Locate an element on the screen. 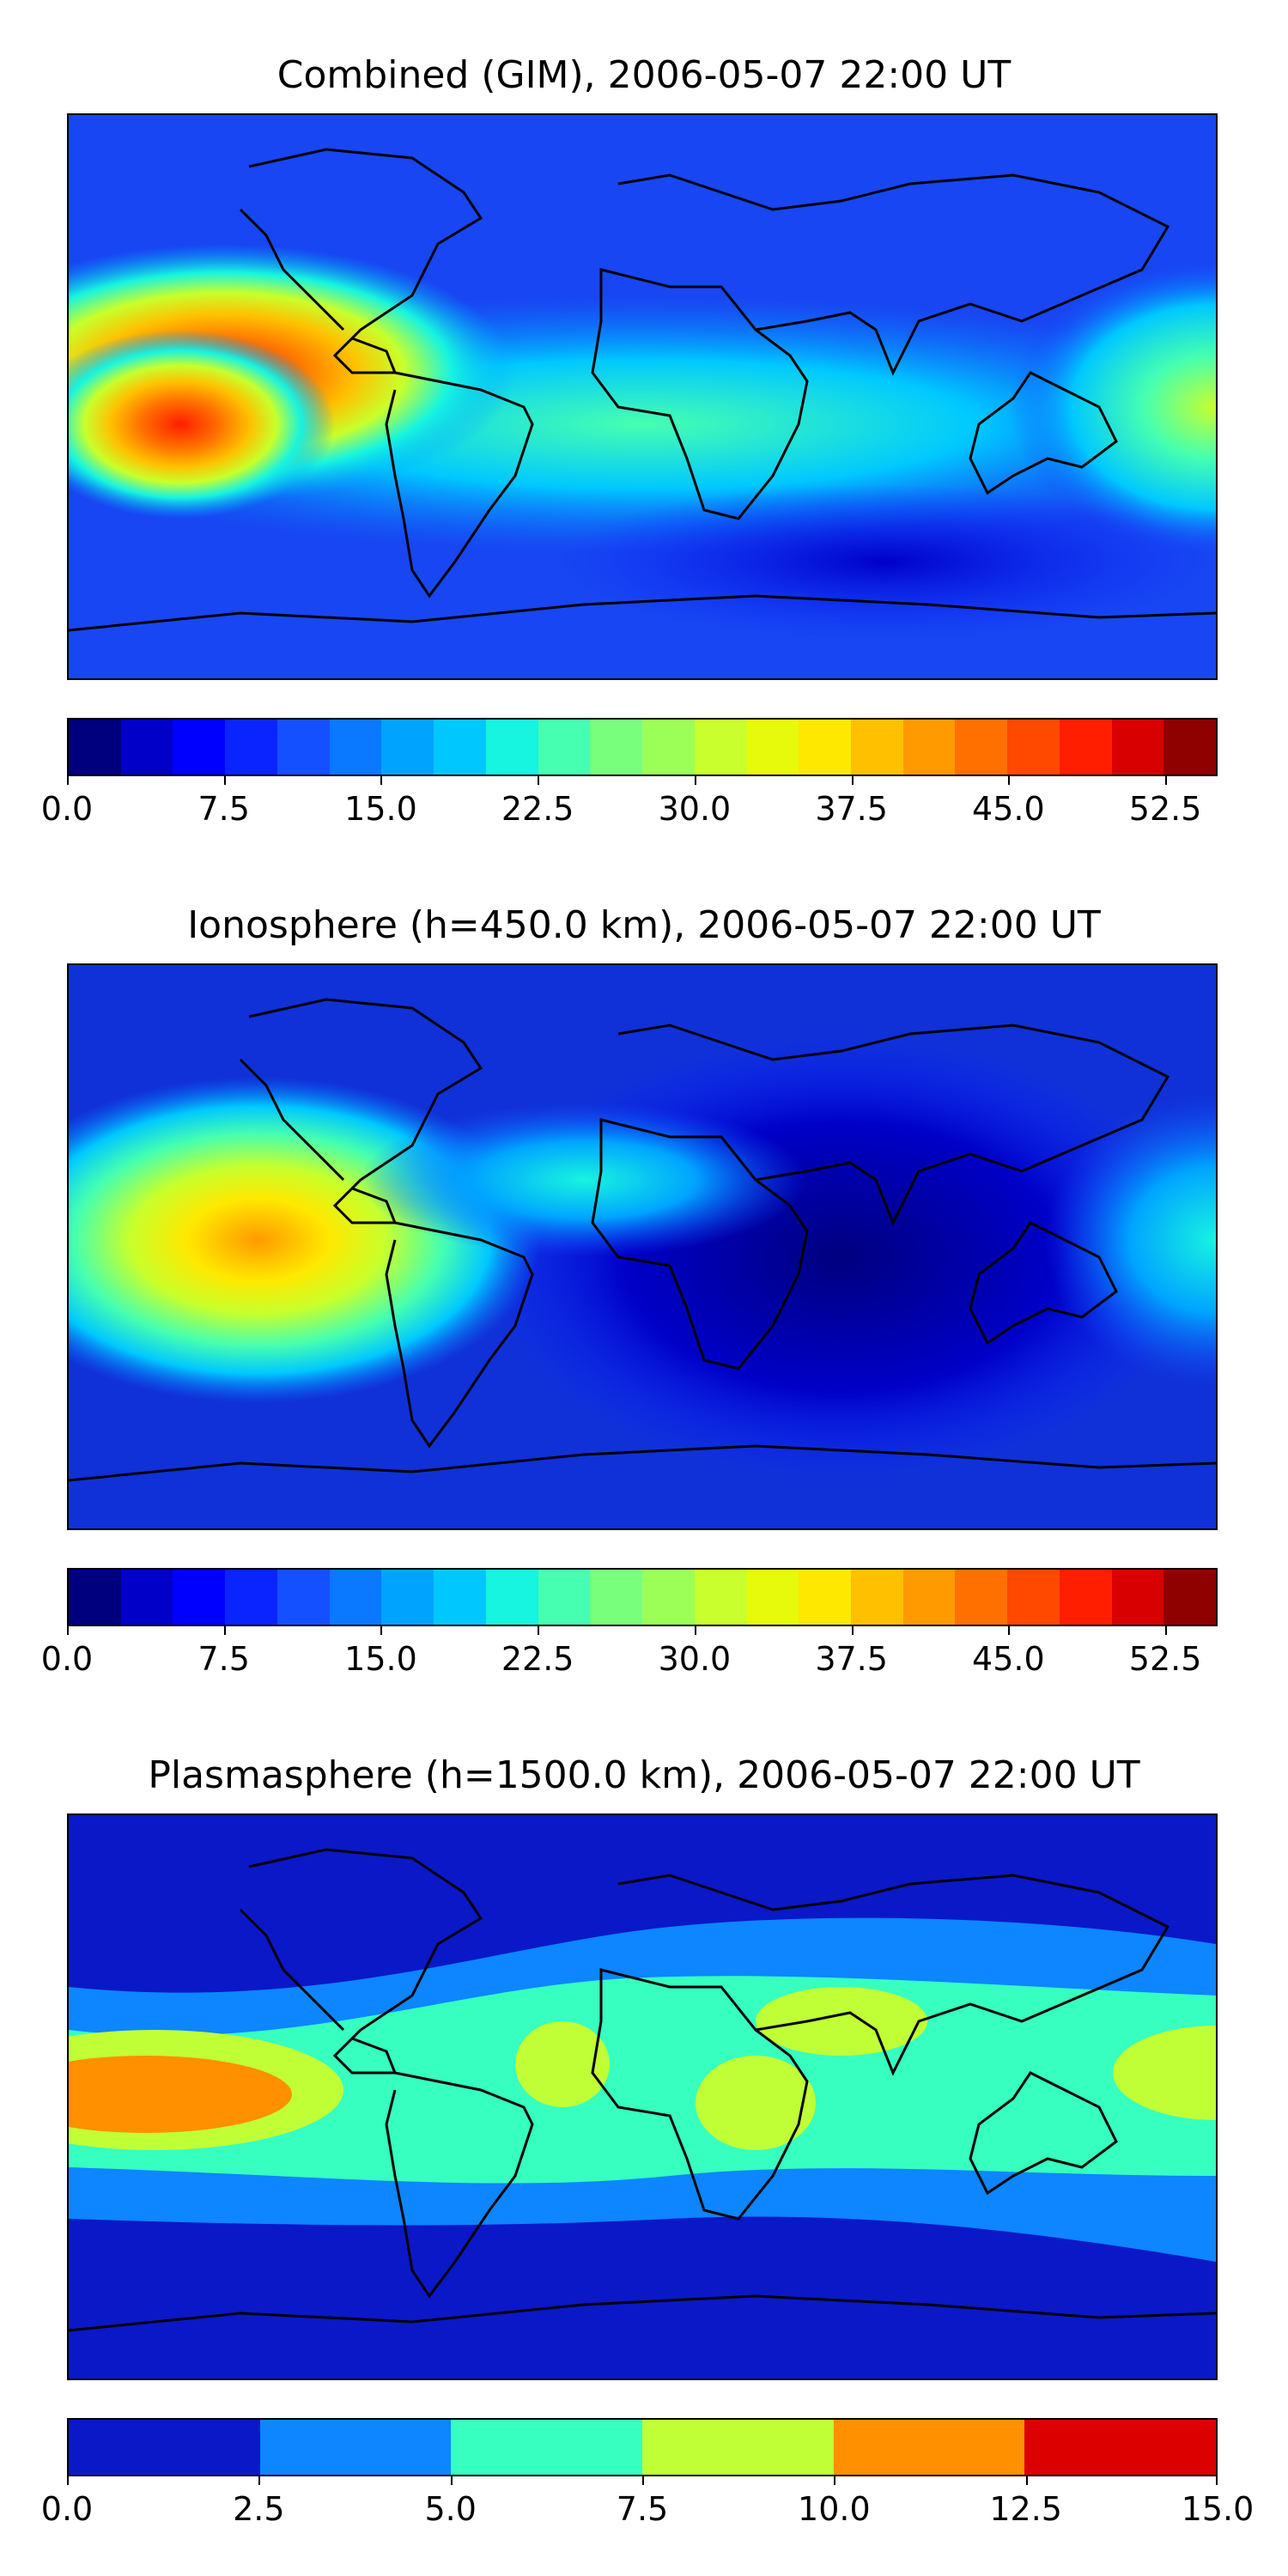 This screenshot has height=2576, width=1288. high-pacific-south is located at coordinates (202, 424).